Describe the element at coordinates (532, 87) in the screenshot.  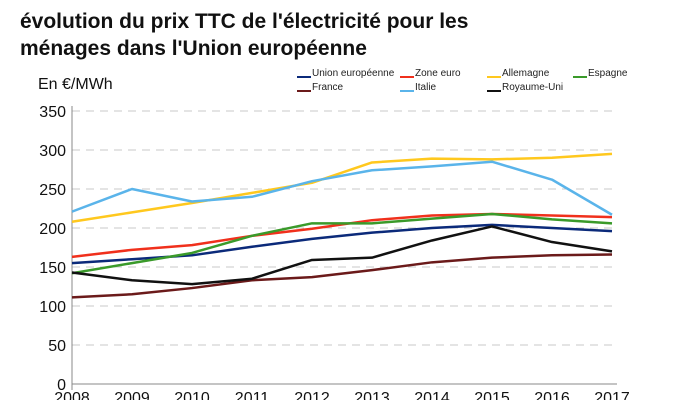
I see `legend-label: Royaume-Uni` at that location.